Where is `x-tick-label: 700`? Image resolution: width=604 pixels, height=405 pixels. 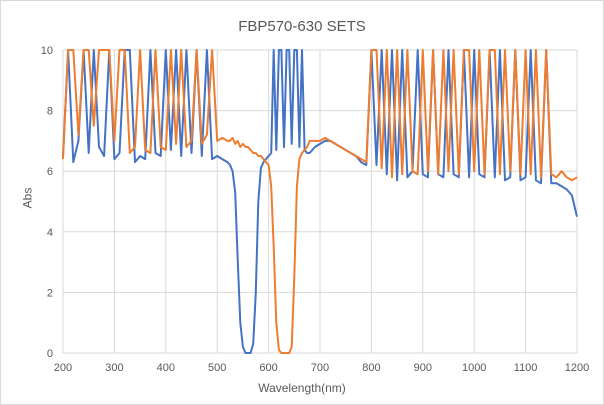 x-tick-label: 700 is located at coordinates (320, 368).